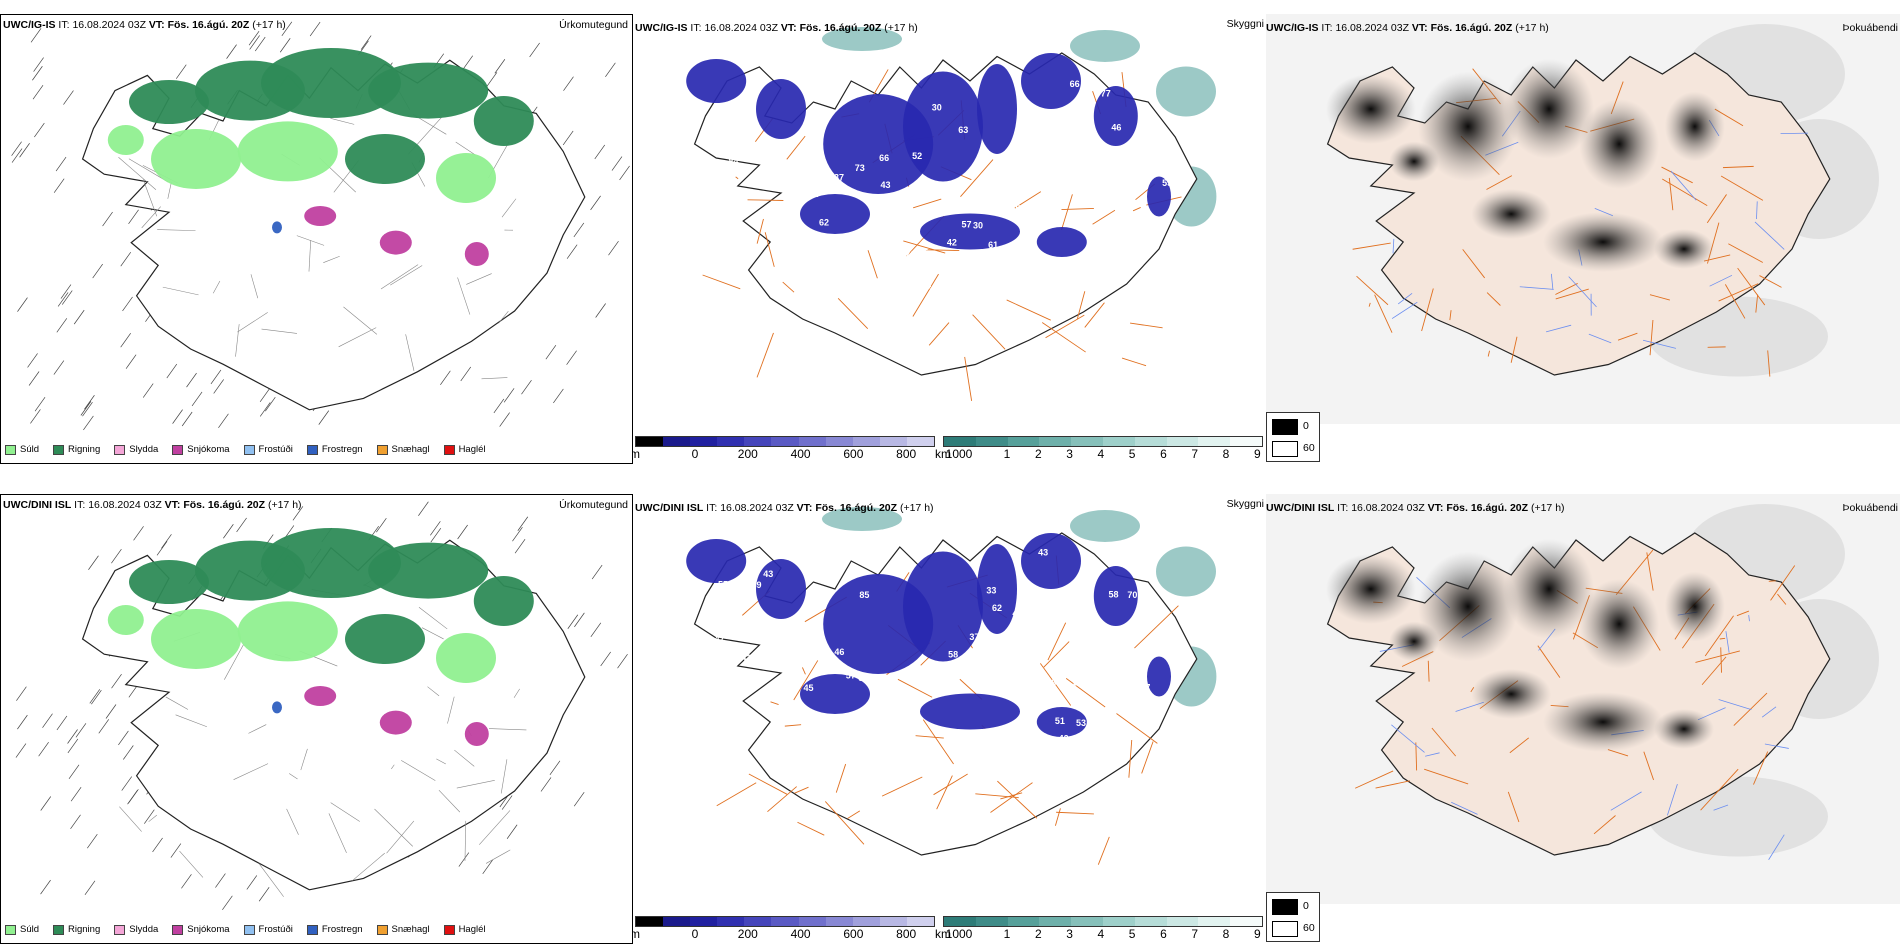 The height and width of the screenshot is (950, 1900). I want to click on iceland-coastline, so click(945, 214).